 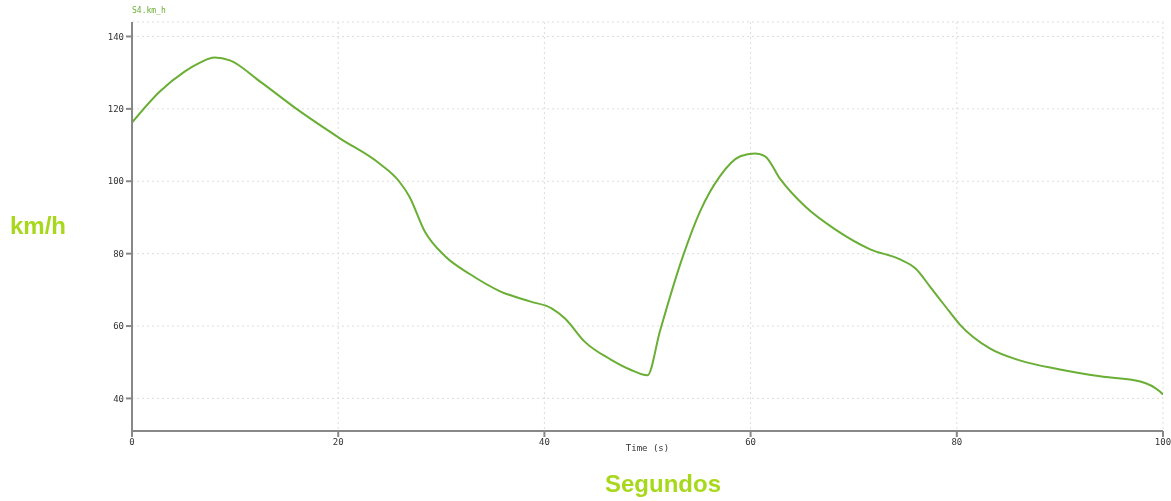 I want to click on y-tick-label: 120, so click(x=115, y=109).